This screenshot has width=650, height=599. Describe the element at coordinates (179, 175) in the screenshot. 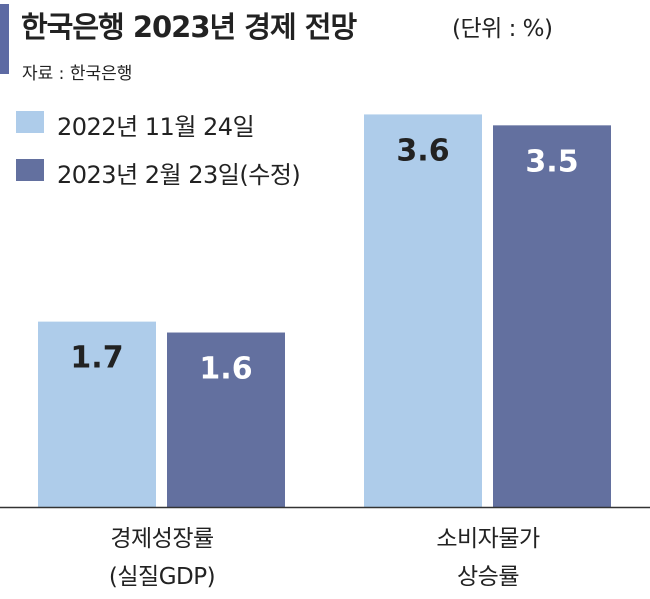

I see `legend-label-series-2: 2023년 2월 23일(수정)` at that location.